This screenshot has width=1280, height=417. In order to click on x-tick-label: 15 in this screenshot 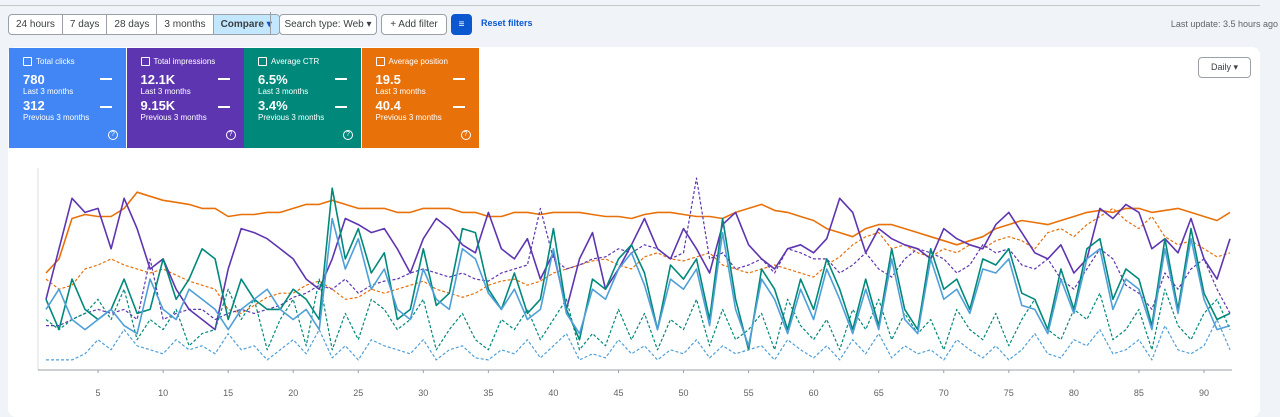, I will do `click(228, 393)`.